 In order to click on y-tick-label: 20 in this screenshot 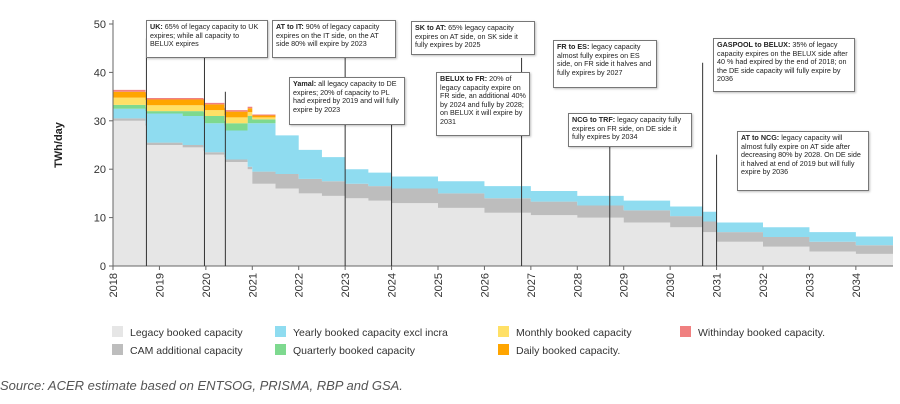, I will do `click(100, 170)`.